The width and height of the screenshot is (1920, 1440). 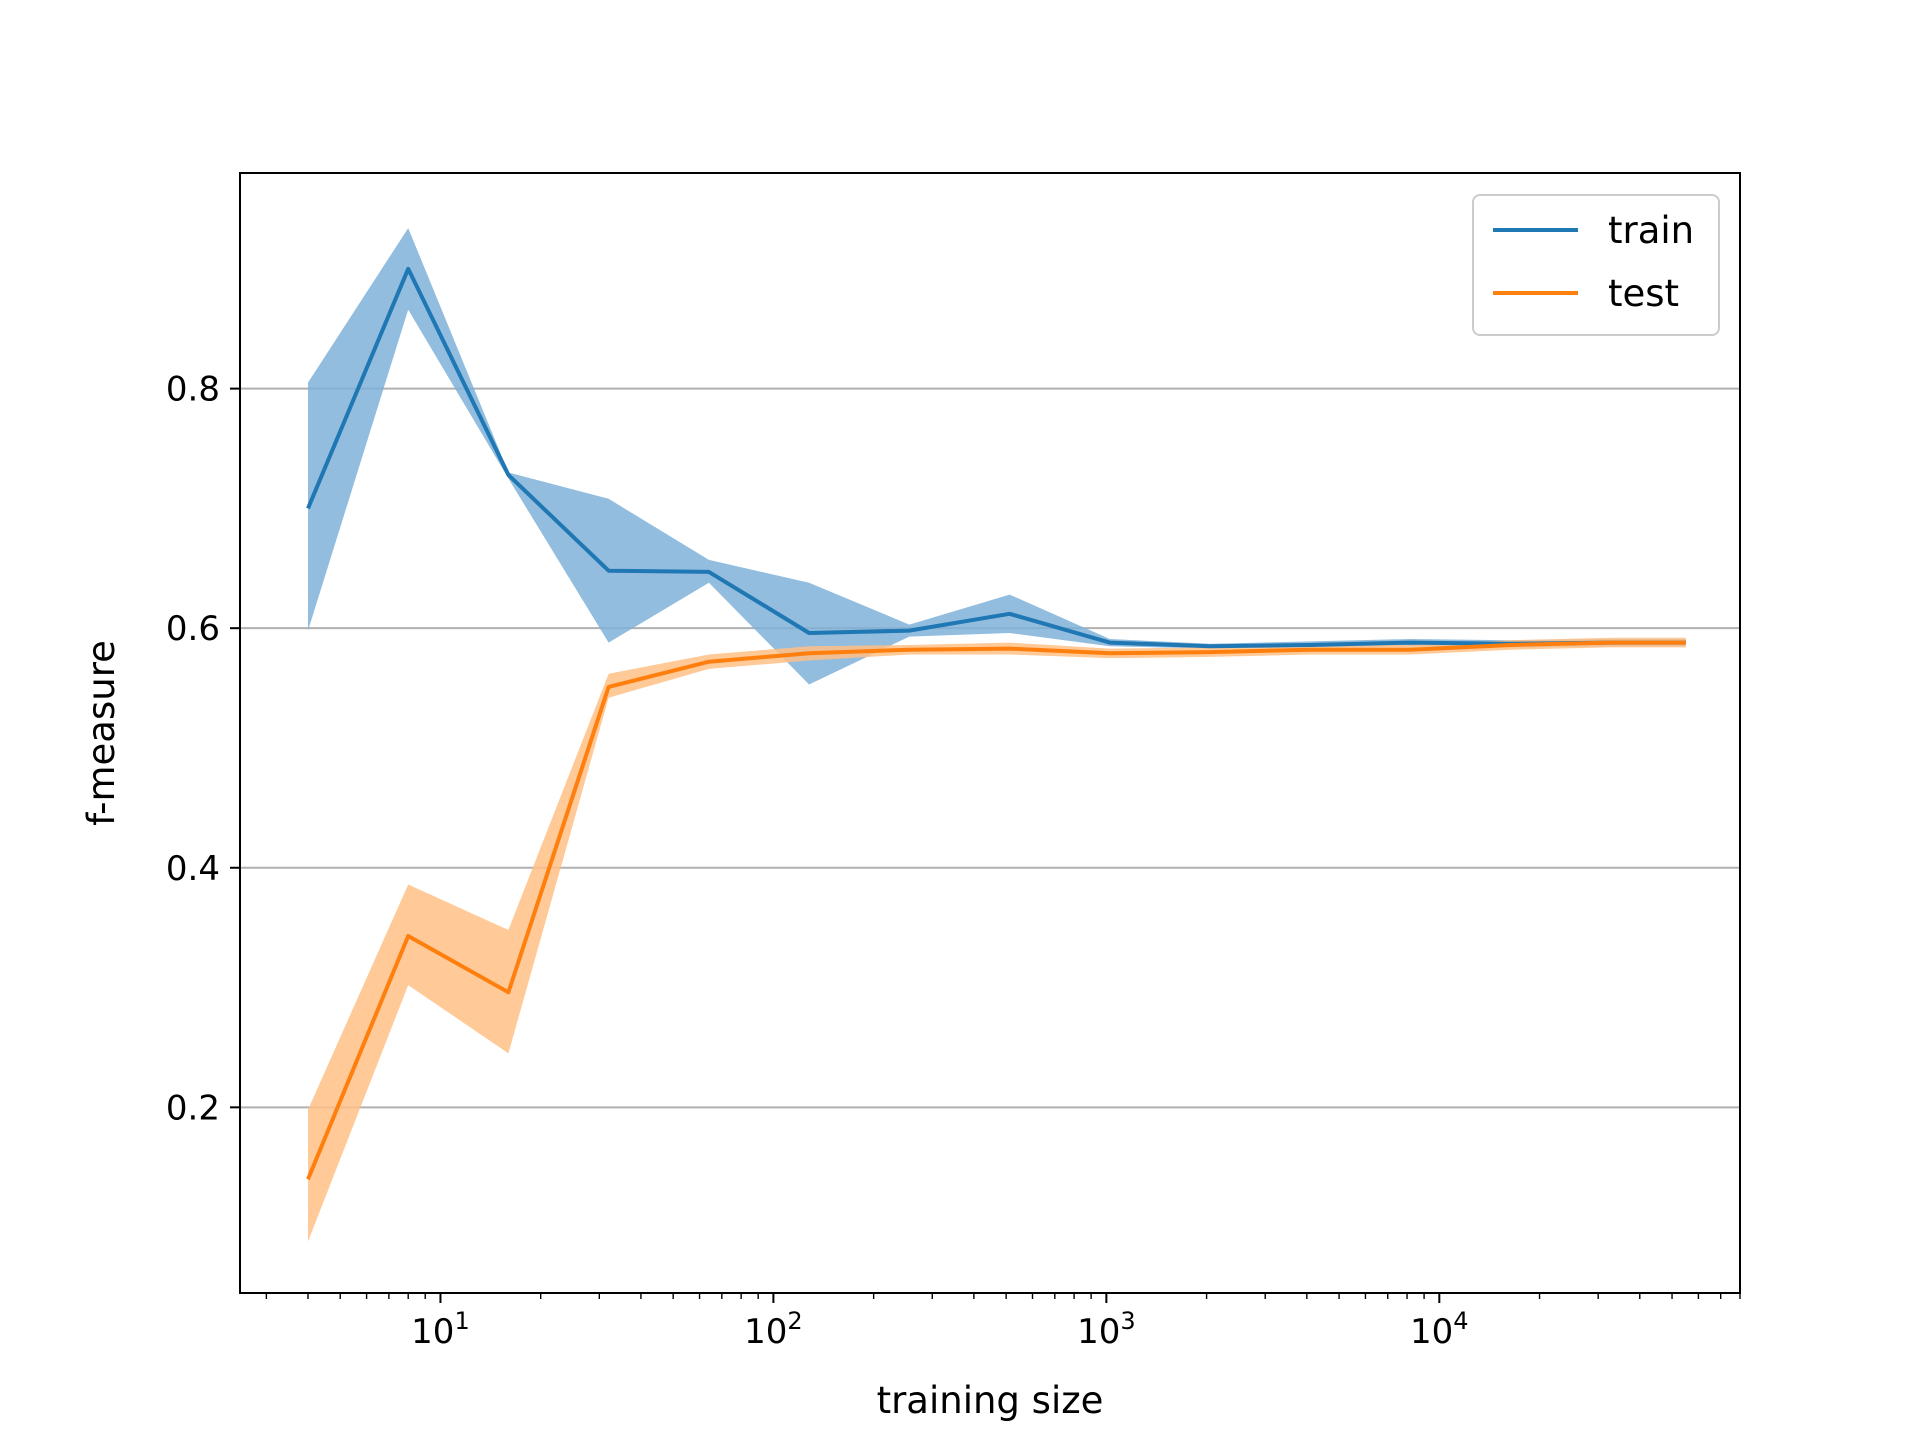 I want to click on y-tick-label-2: 0.6, so click(x=193, y=629).